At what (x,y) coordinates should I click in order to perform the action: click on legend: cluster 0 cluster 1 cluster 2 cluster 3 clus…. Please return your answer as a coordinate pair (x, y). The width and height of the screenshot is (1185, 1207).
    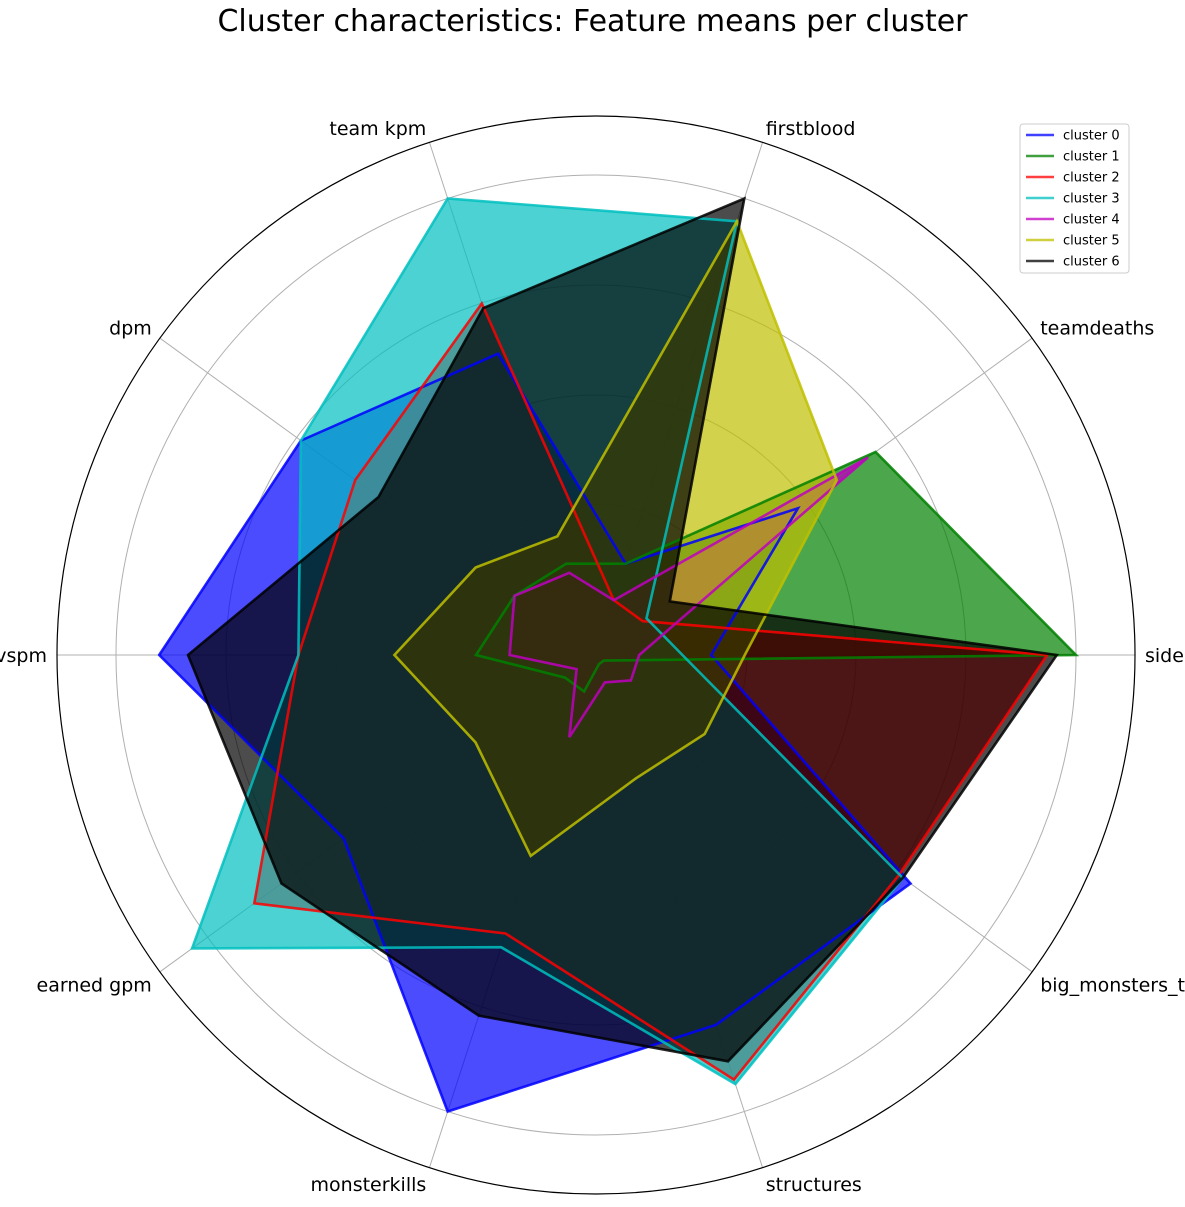
    Looking at the image, I should click on (1074, 198).